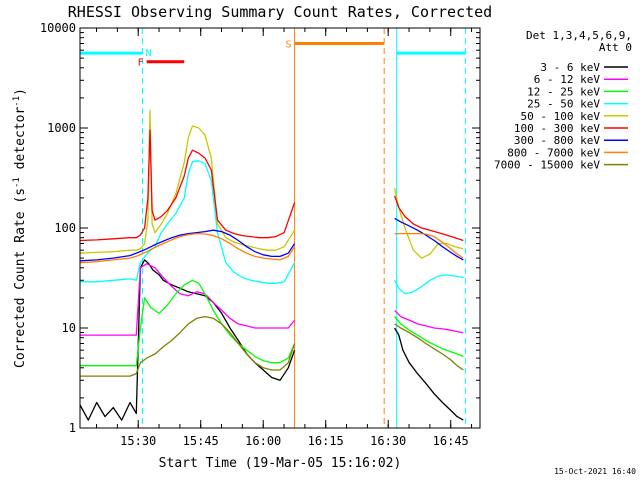 This screenshot has height=480, width=640. I want to click on y-axis-title-part-1: -1, so click(17, 182).